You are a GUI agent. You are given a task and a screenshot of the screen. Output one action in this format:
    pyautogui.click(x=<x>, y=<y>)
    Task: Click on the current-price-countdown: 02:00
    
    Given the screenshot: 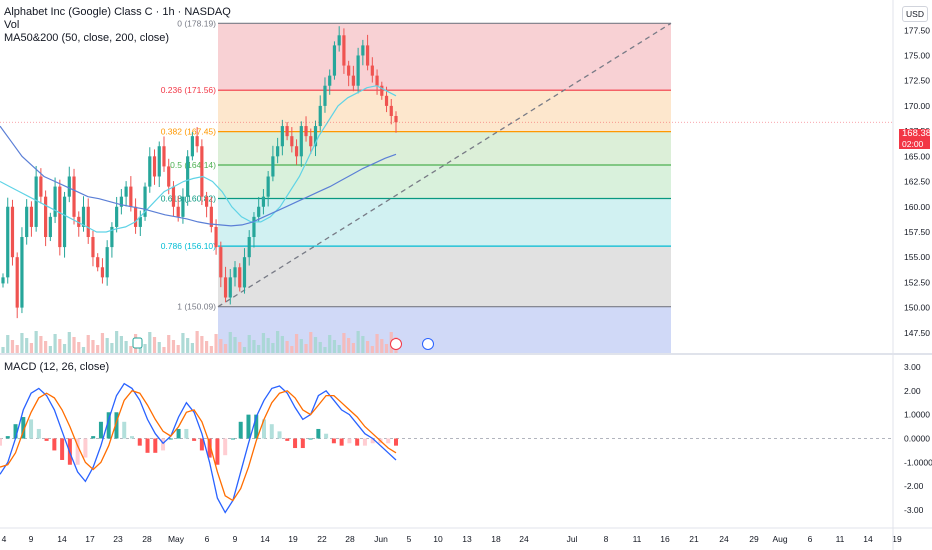 What is the action you would take?
    pyautogui.click(x=913, y=144)
    